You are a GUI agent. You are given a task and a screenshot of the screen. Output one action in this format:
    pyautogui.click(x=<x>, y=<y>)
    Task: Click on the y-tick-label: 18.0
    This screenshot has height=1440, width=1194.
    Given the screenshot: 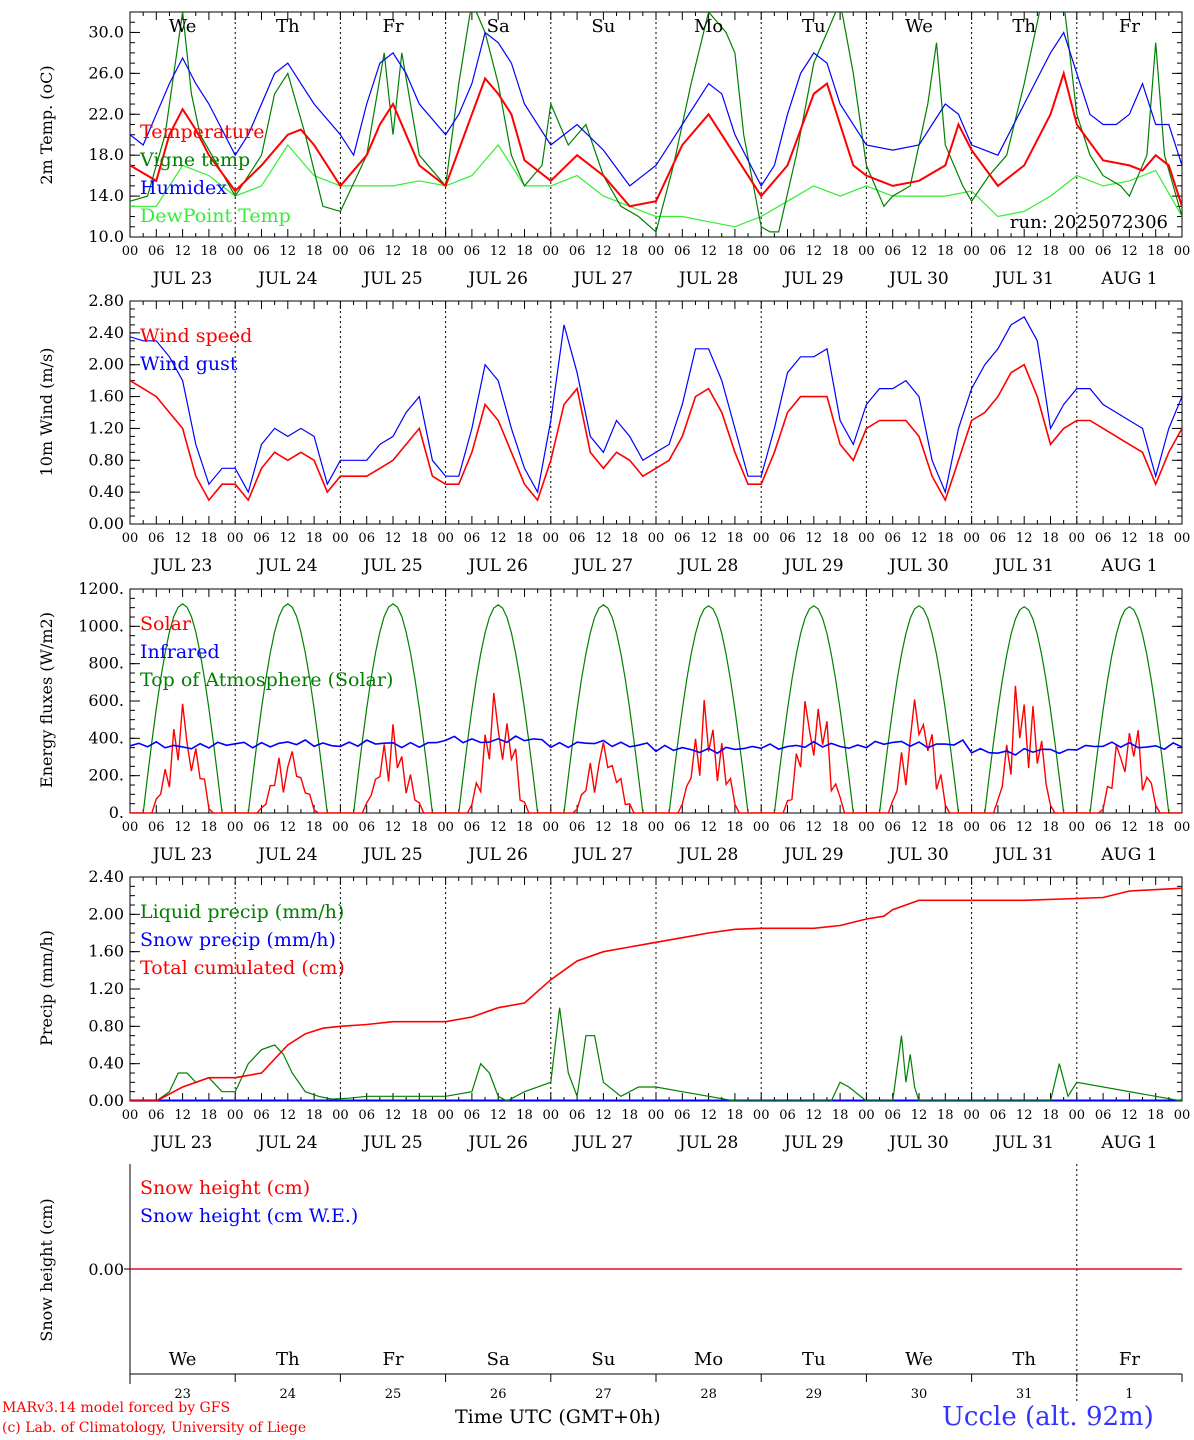 What is the action you would take?
    pyautogui.click(x=106, y=154)
    